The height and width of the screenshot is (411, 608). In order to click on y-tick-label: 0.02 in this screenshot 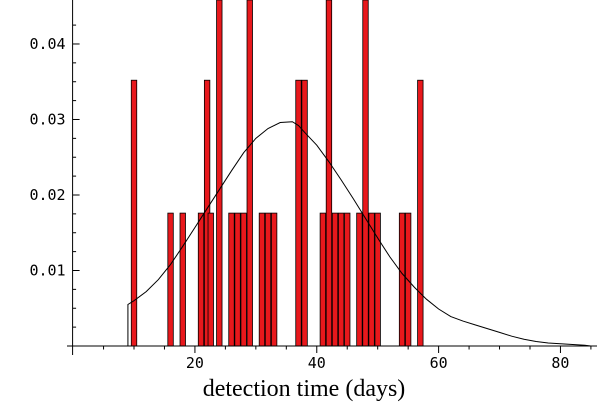, I will do `click(47, 195)`.